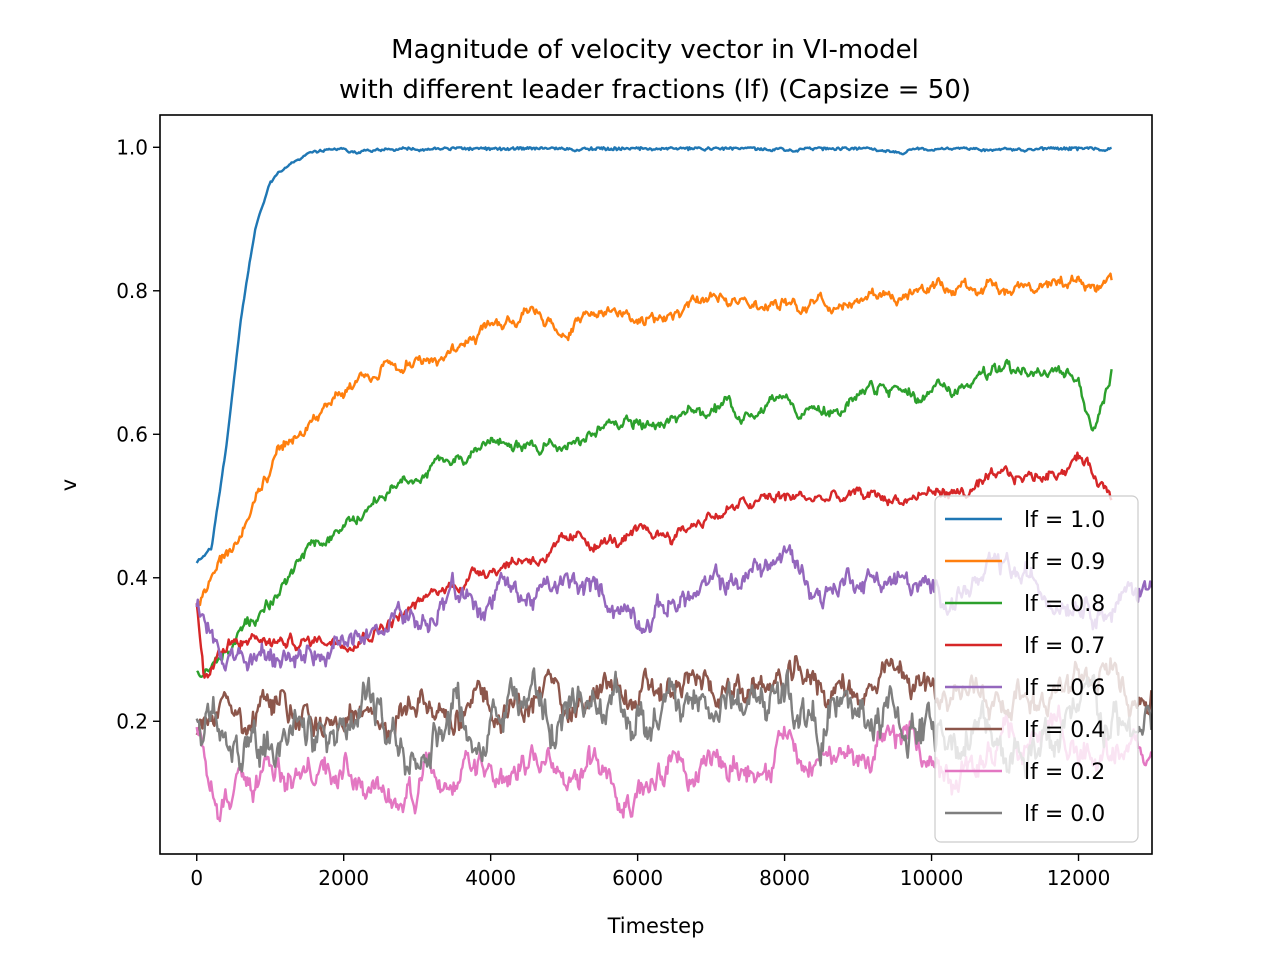  I want to click on y-tick-label: 0.2, so click(132, 721).